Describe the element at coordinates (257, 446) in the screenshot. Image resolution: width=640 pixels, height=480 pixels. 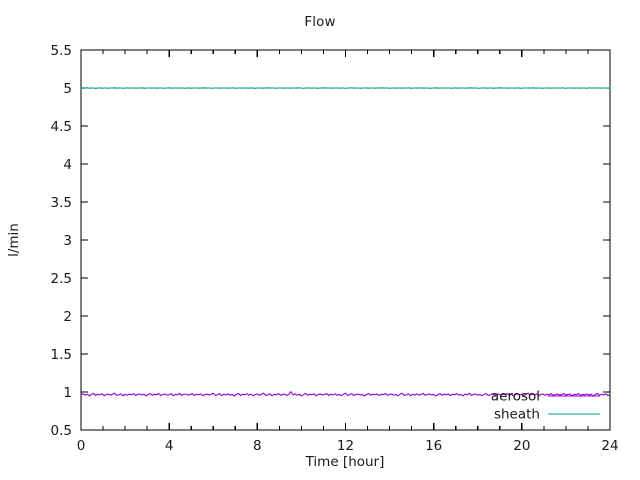
I see `x-tick-label: 8` at that location.